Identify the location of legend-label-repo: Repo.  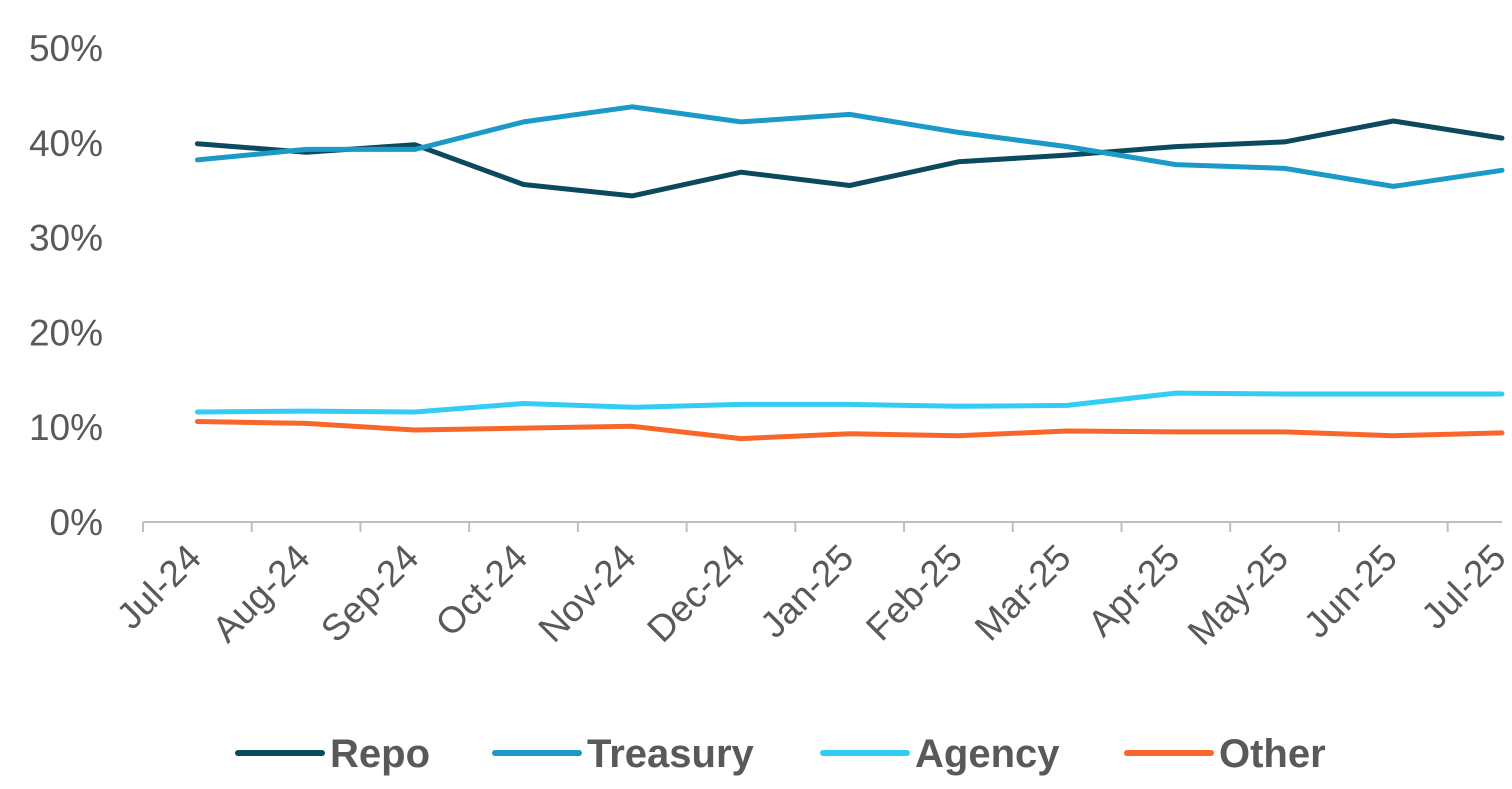
(380, 754).